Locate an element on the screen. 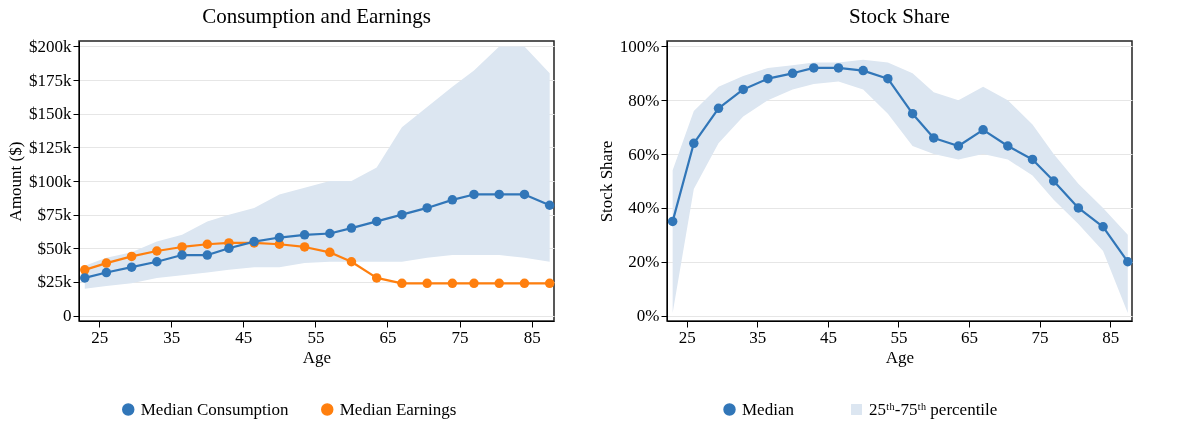  y-axis-title: Amount ($) is located at coordinates (15, 181).